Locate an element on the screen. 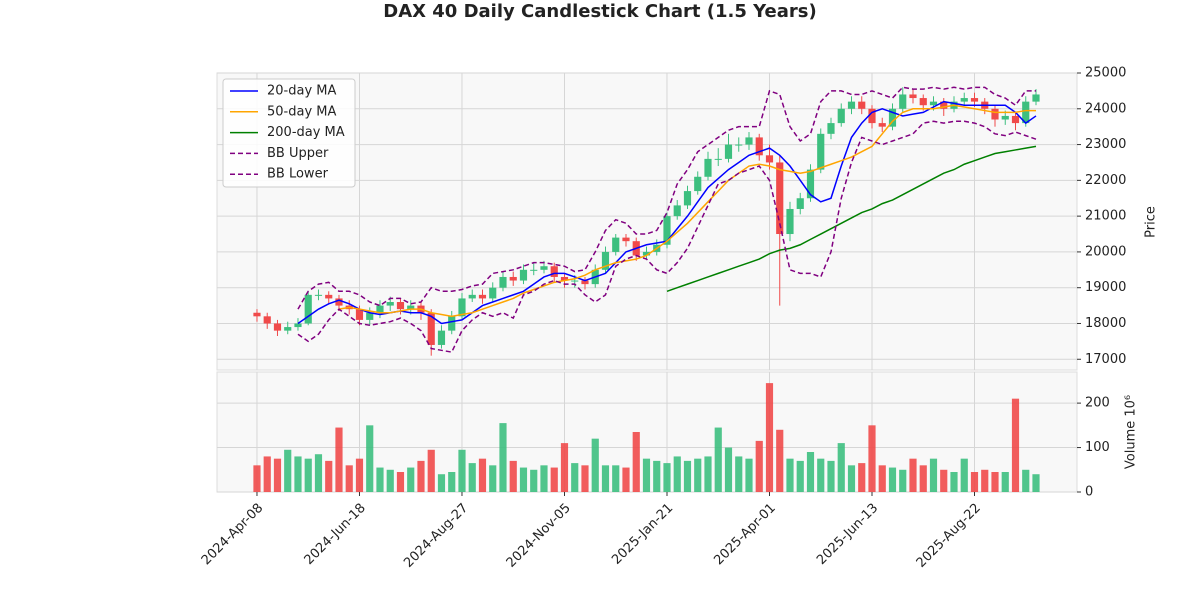  legend-label: 200-day MA is located at coordinates (306, 132).